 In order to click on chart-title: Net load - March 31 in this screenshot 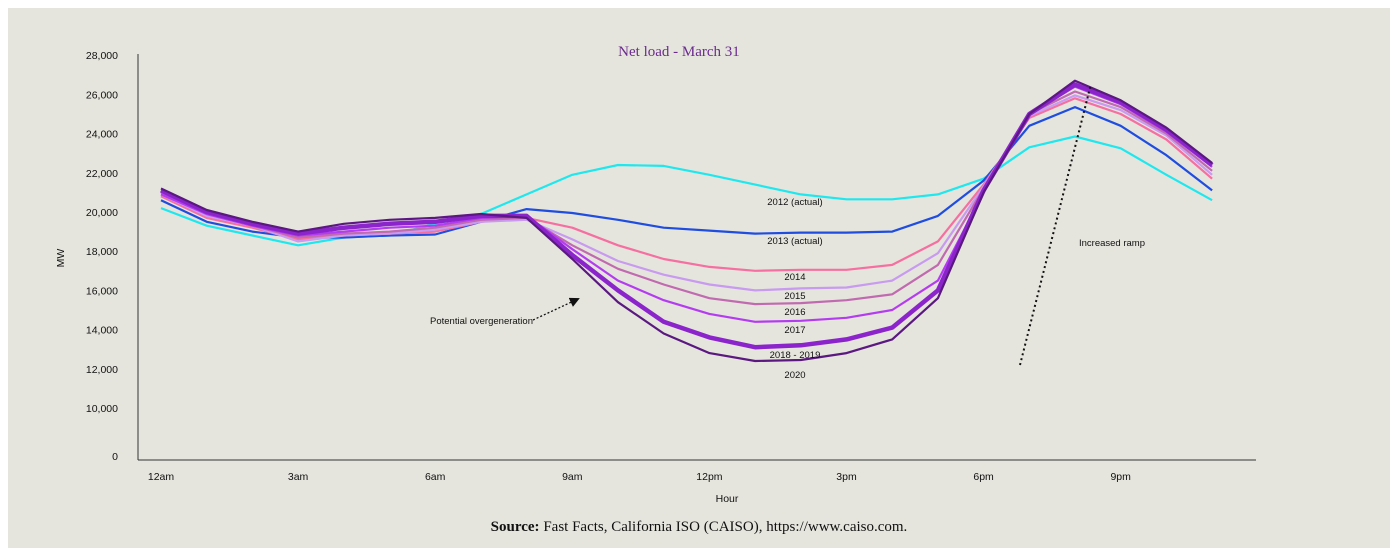, I will do `click(679, 52)`.